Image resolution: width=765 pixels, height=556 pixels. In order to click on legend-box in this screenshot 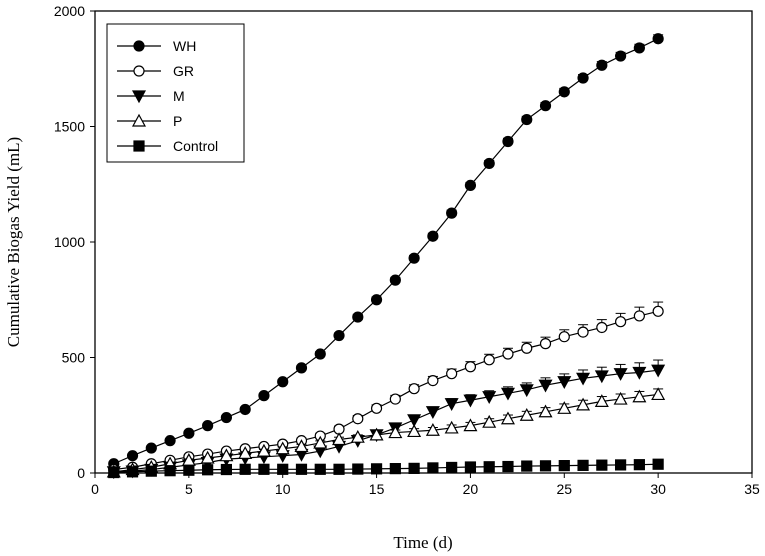, I will do `click(175, 93)`.